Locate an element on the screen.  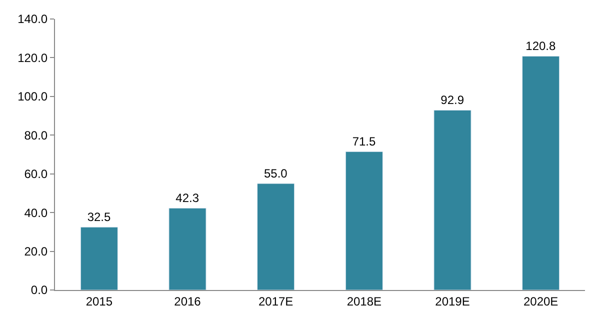
y-tick-label: 0.0 is located at coordinates (39, 290).